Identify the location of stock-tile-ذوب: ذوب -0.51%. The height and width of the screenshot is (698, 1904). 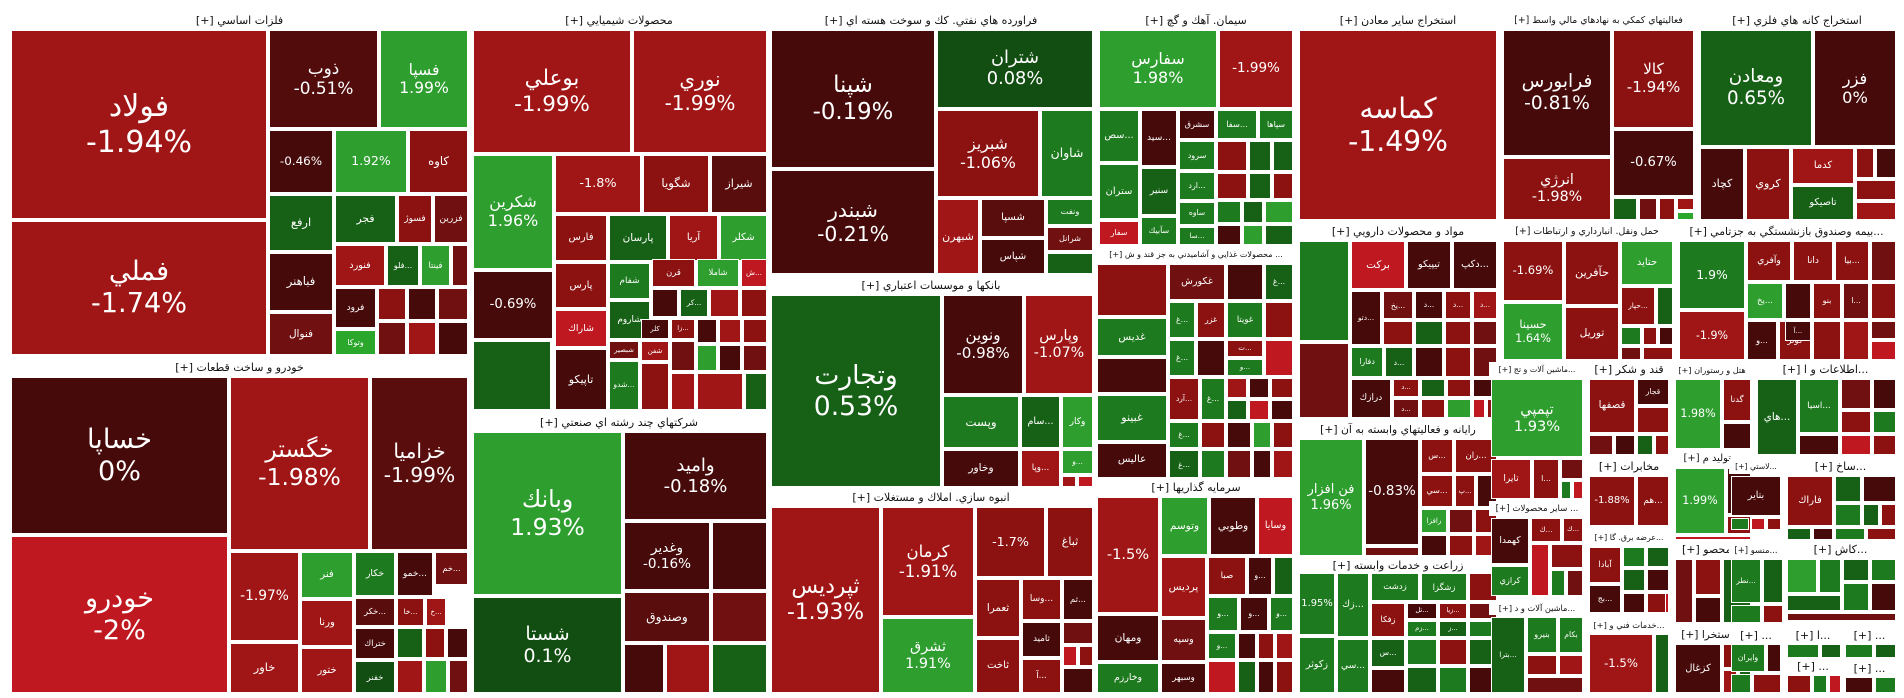
(323, 79).